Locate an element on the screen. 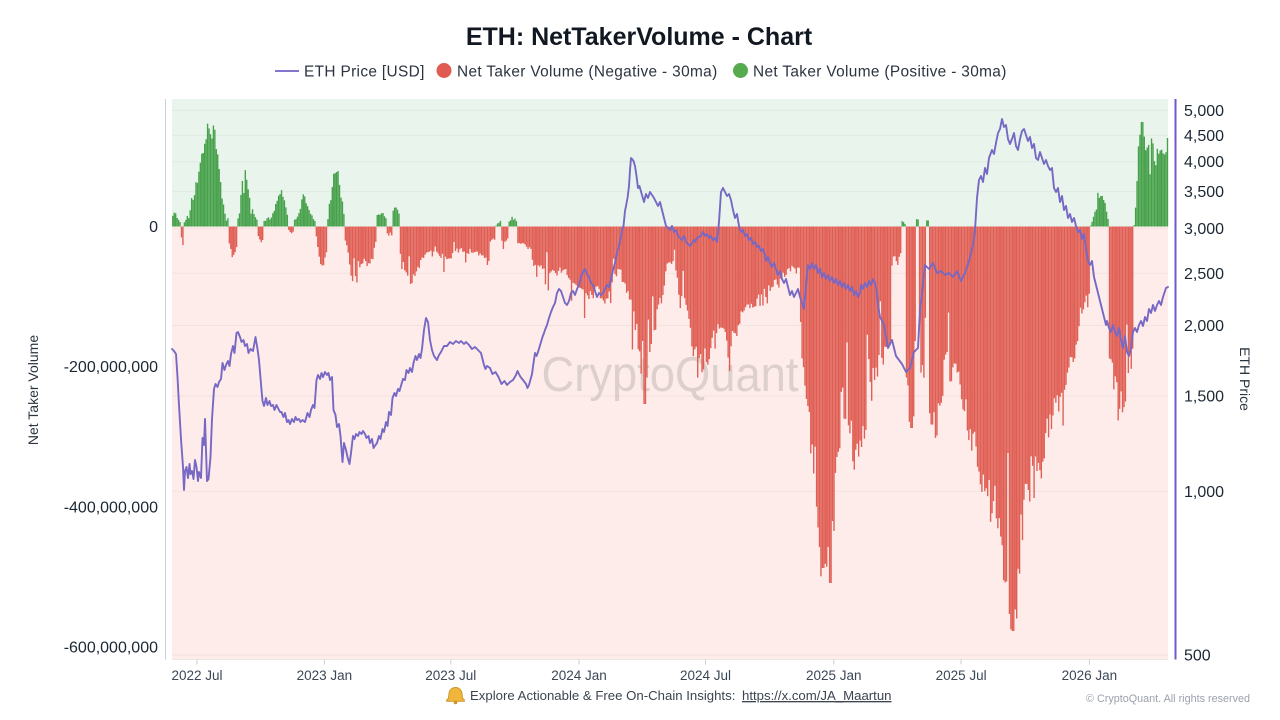  svg-text: ETH Price [USD] is located at coordinates (364, 72).